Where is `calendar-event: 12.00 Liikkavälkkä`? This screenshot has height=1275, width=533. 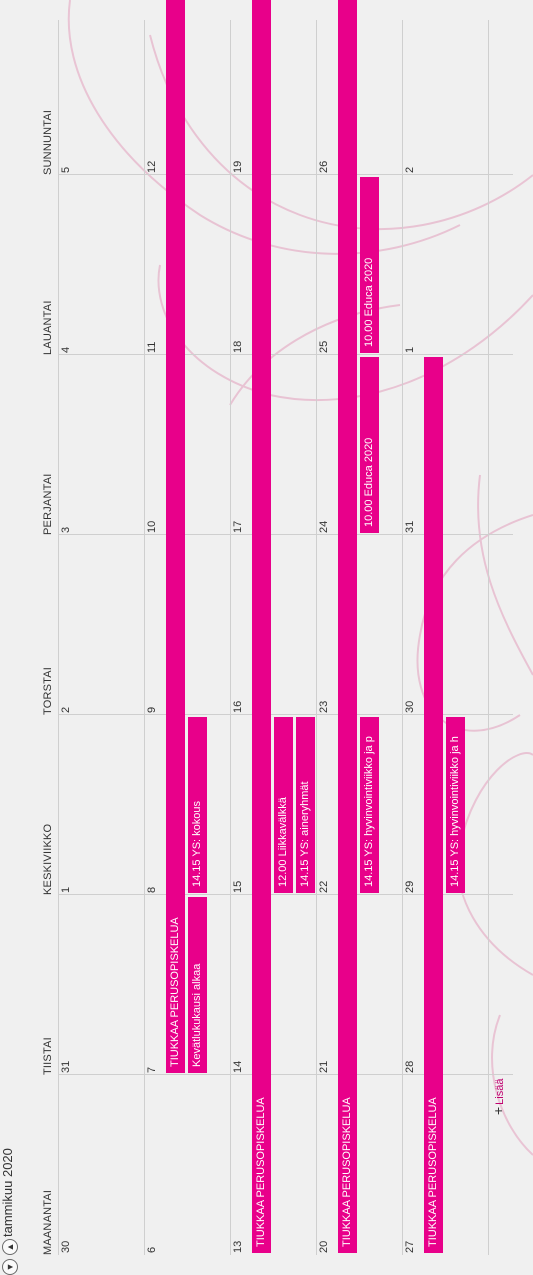 calendar-event: 12.00 Liikkavälkkä is located at coordinates (283, 805).